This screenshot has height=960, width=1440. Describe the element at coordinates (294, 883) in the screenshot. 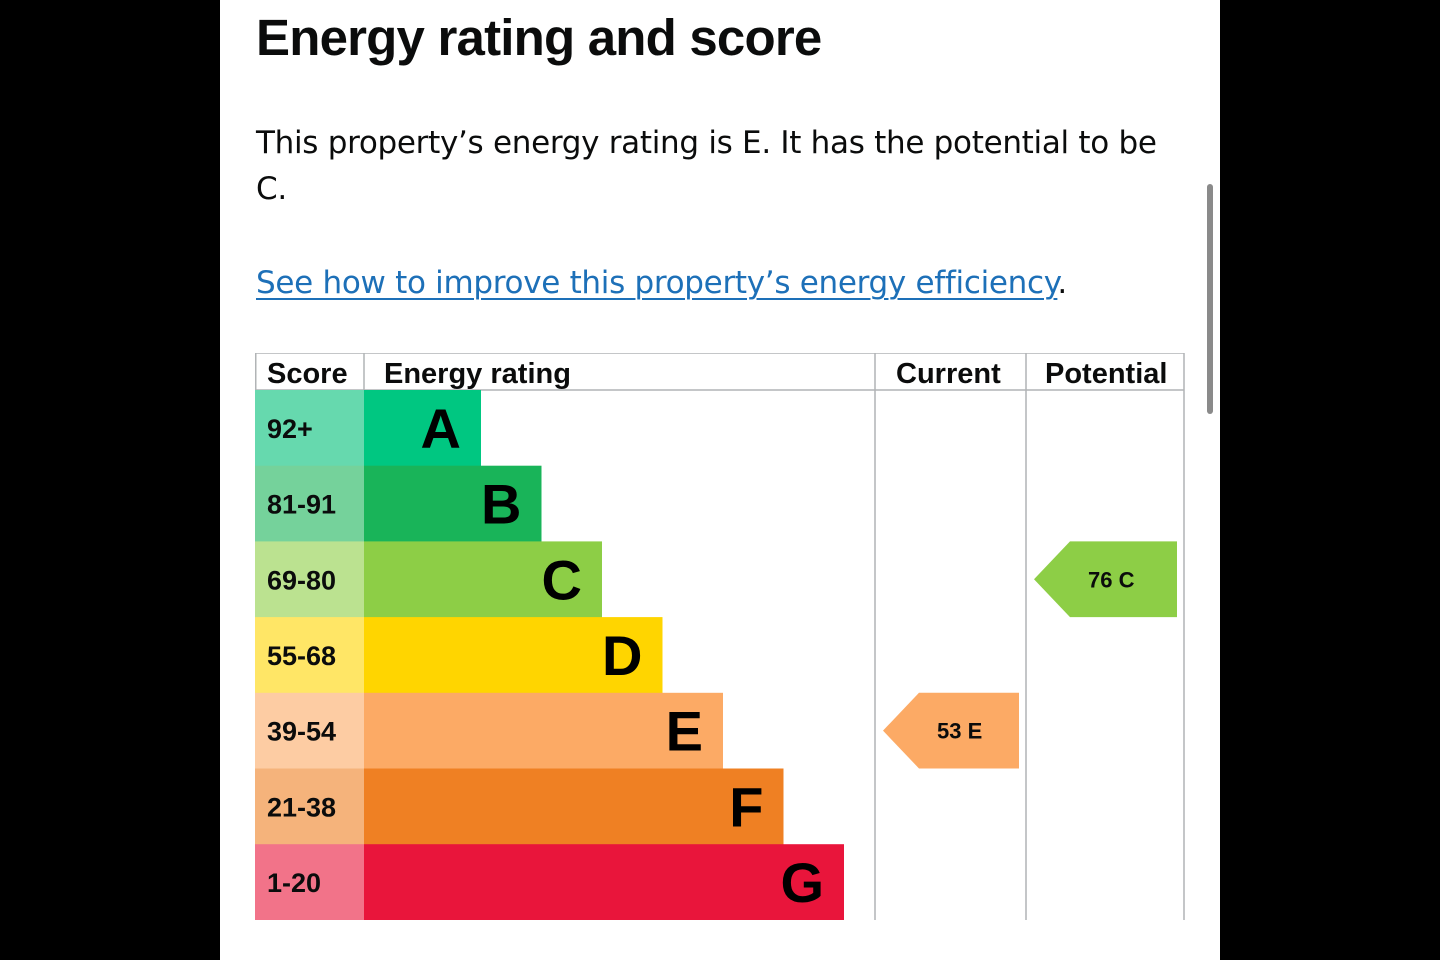

I see `score-range-g: 1-20` at that location.